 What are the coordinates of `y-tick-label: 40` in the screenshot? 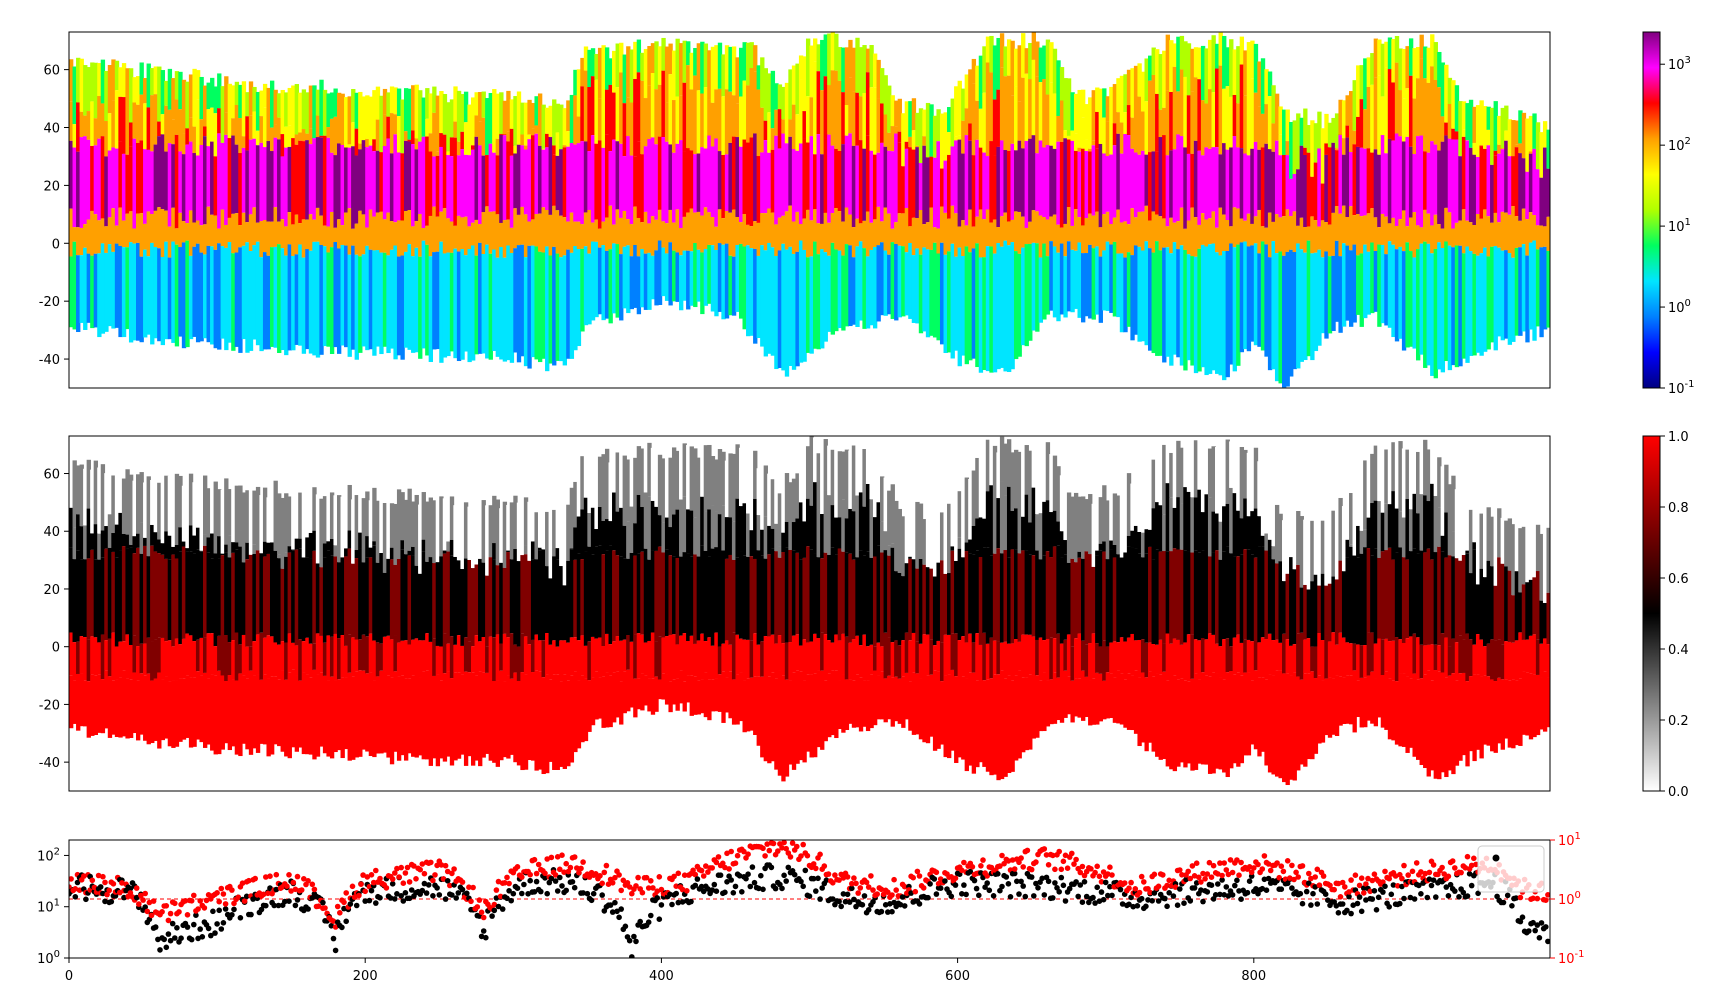 It's located at (51, 532).